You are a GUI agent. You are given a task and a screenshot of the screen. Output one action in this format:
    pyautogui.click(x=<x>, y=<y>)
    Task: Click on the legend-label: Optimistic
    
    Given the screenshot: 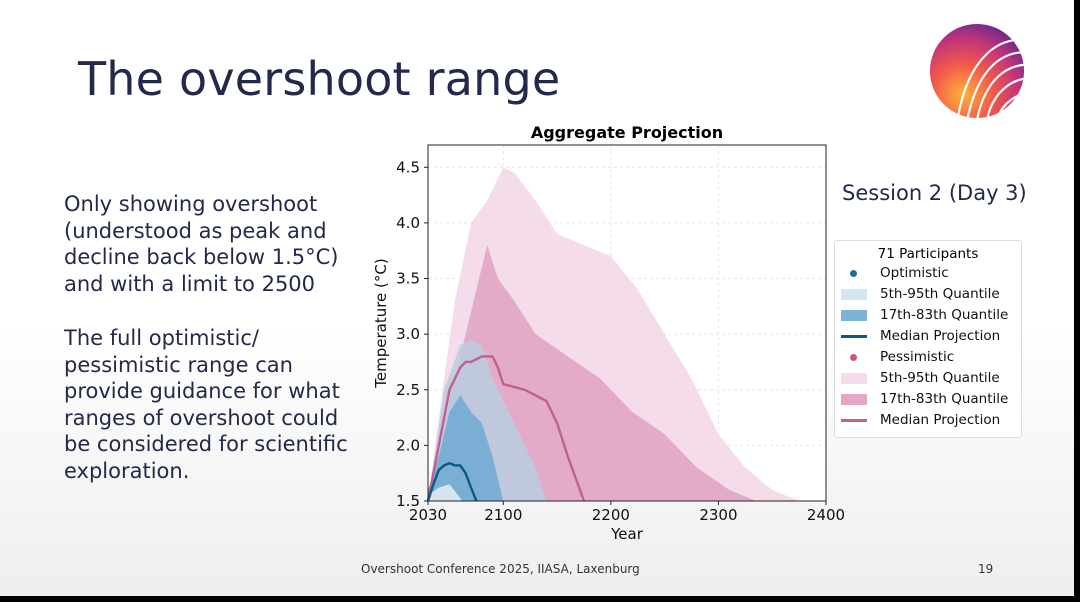 What is the action you would take?
    pyautogui.click(x=914, y=273)
    